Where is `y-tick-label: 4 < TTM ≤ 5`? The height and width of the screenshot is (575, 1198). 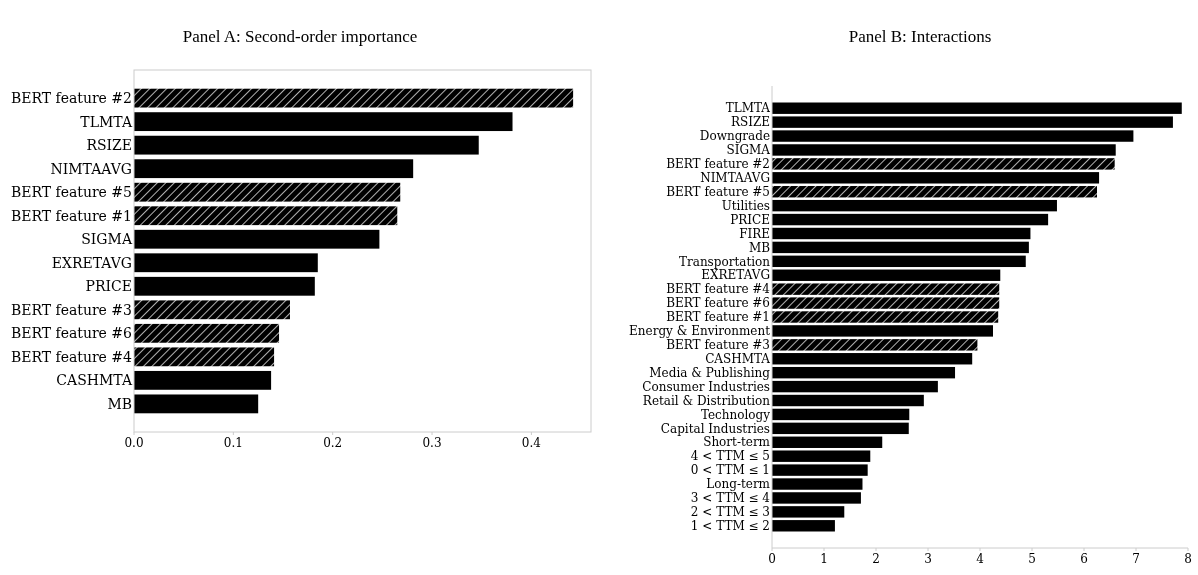 y-tick-label: 4 < TTM ≤ 5 is located at coordinates (730, 456).